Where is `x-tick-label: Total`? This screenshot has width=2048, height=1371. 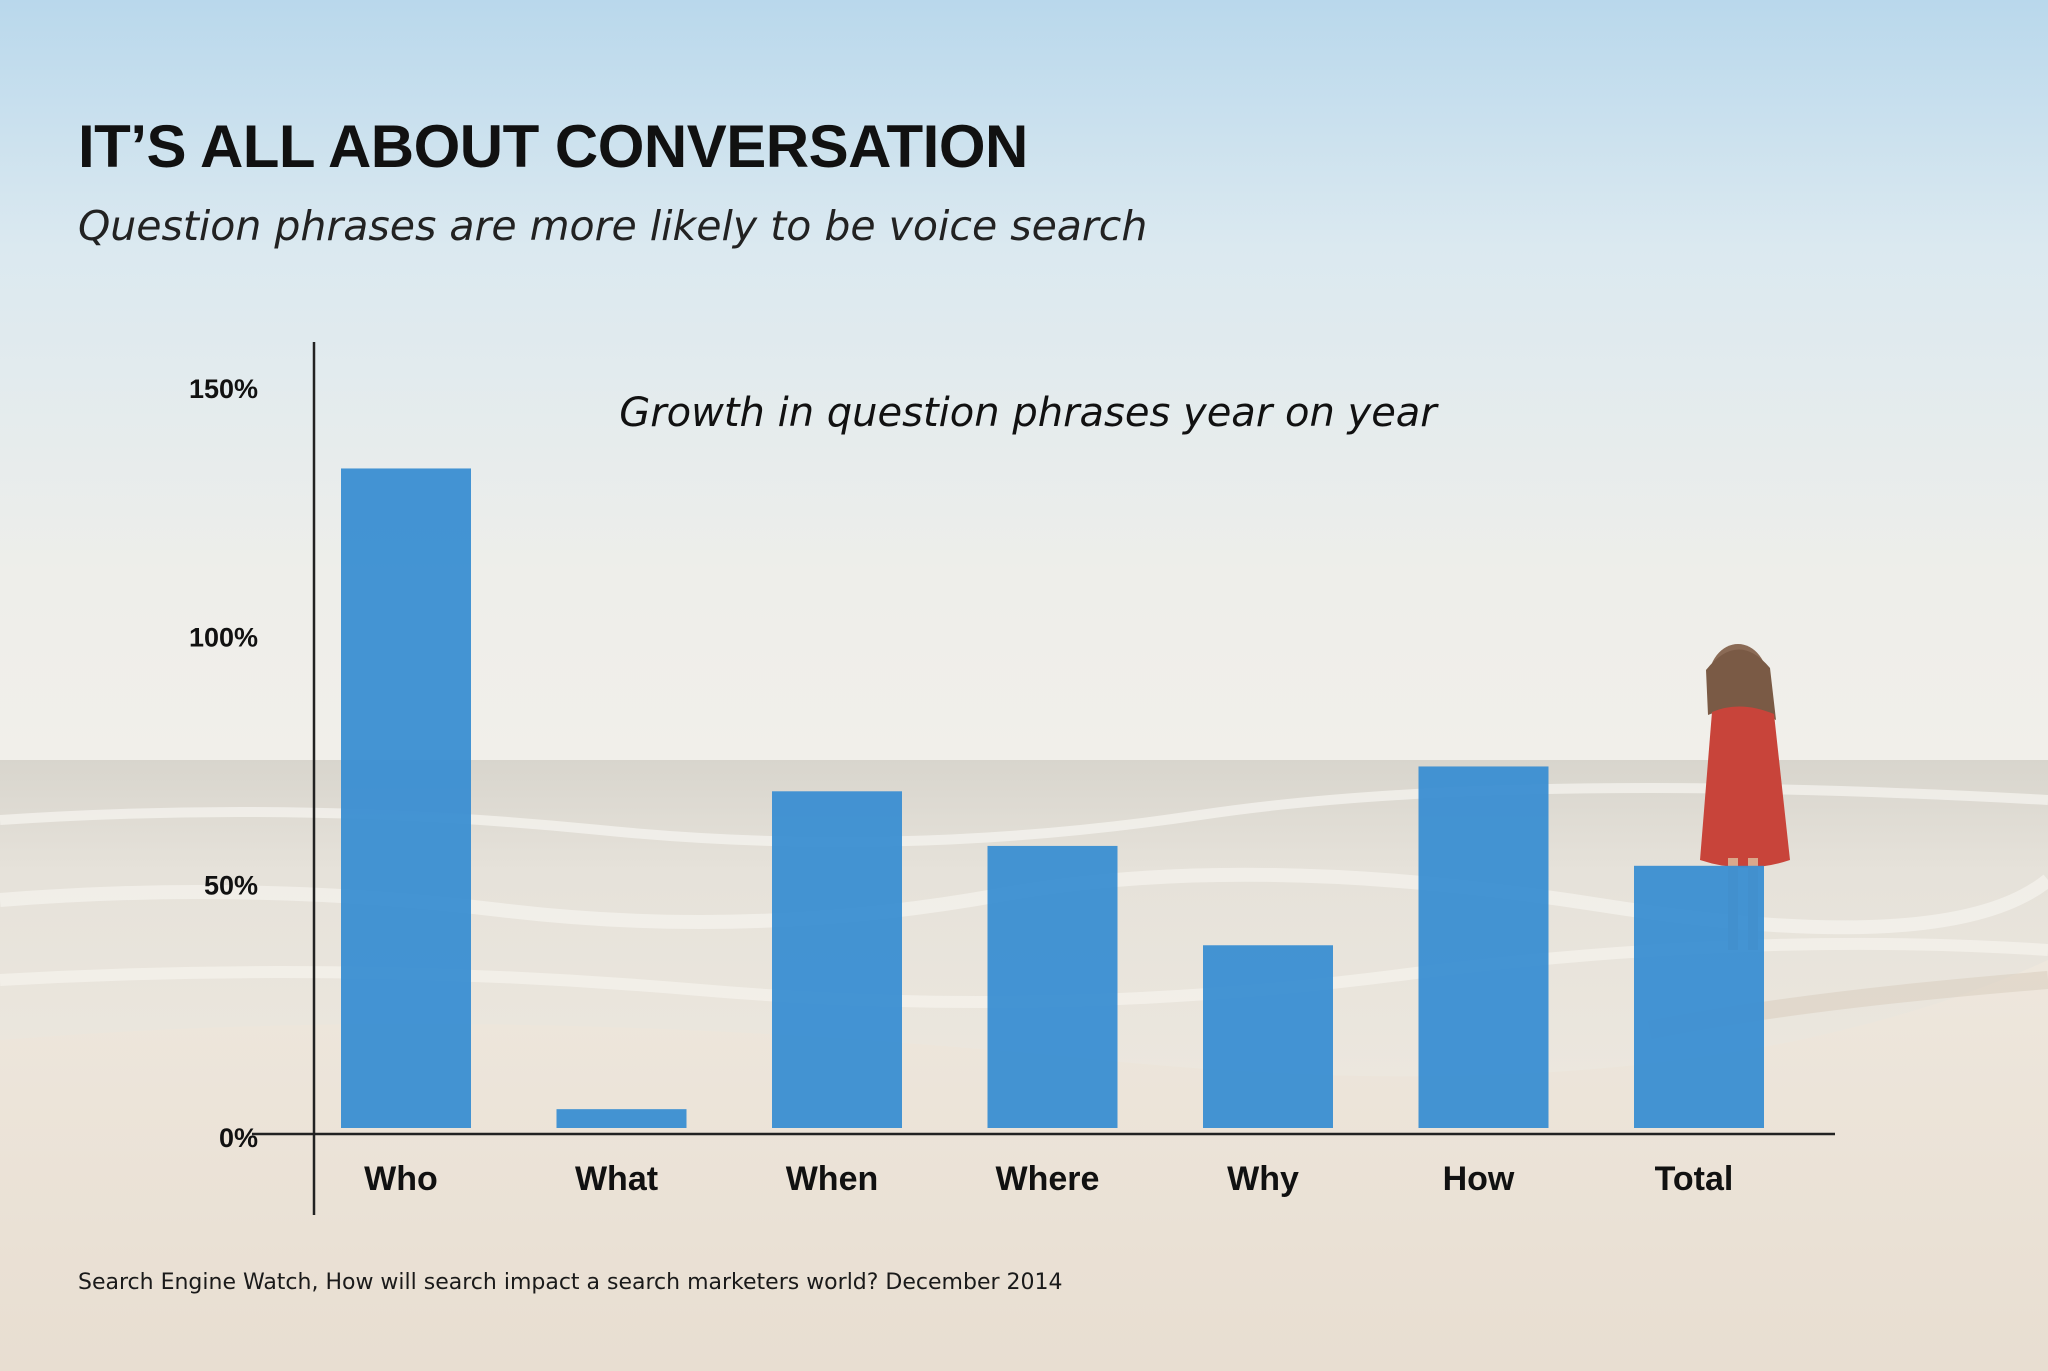 x-tick-label: Total is located at coordinates (1694, 1179).